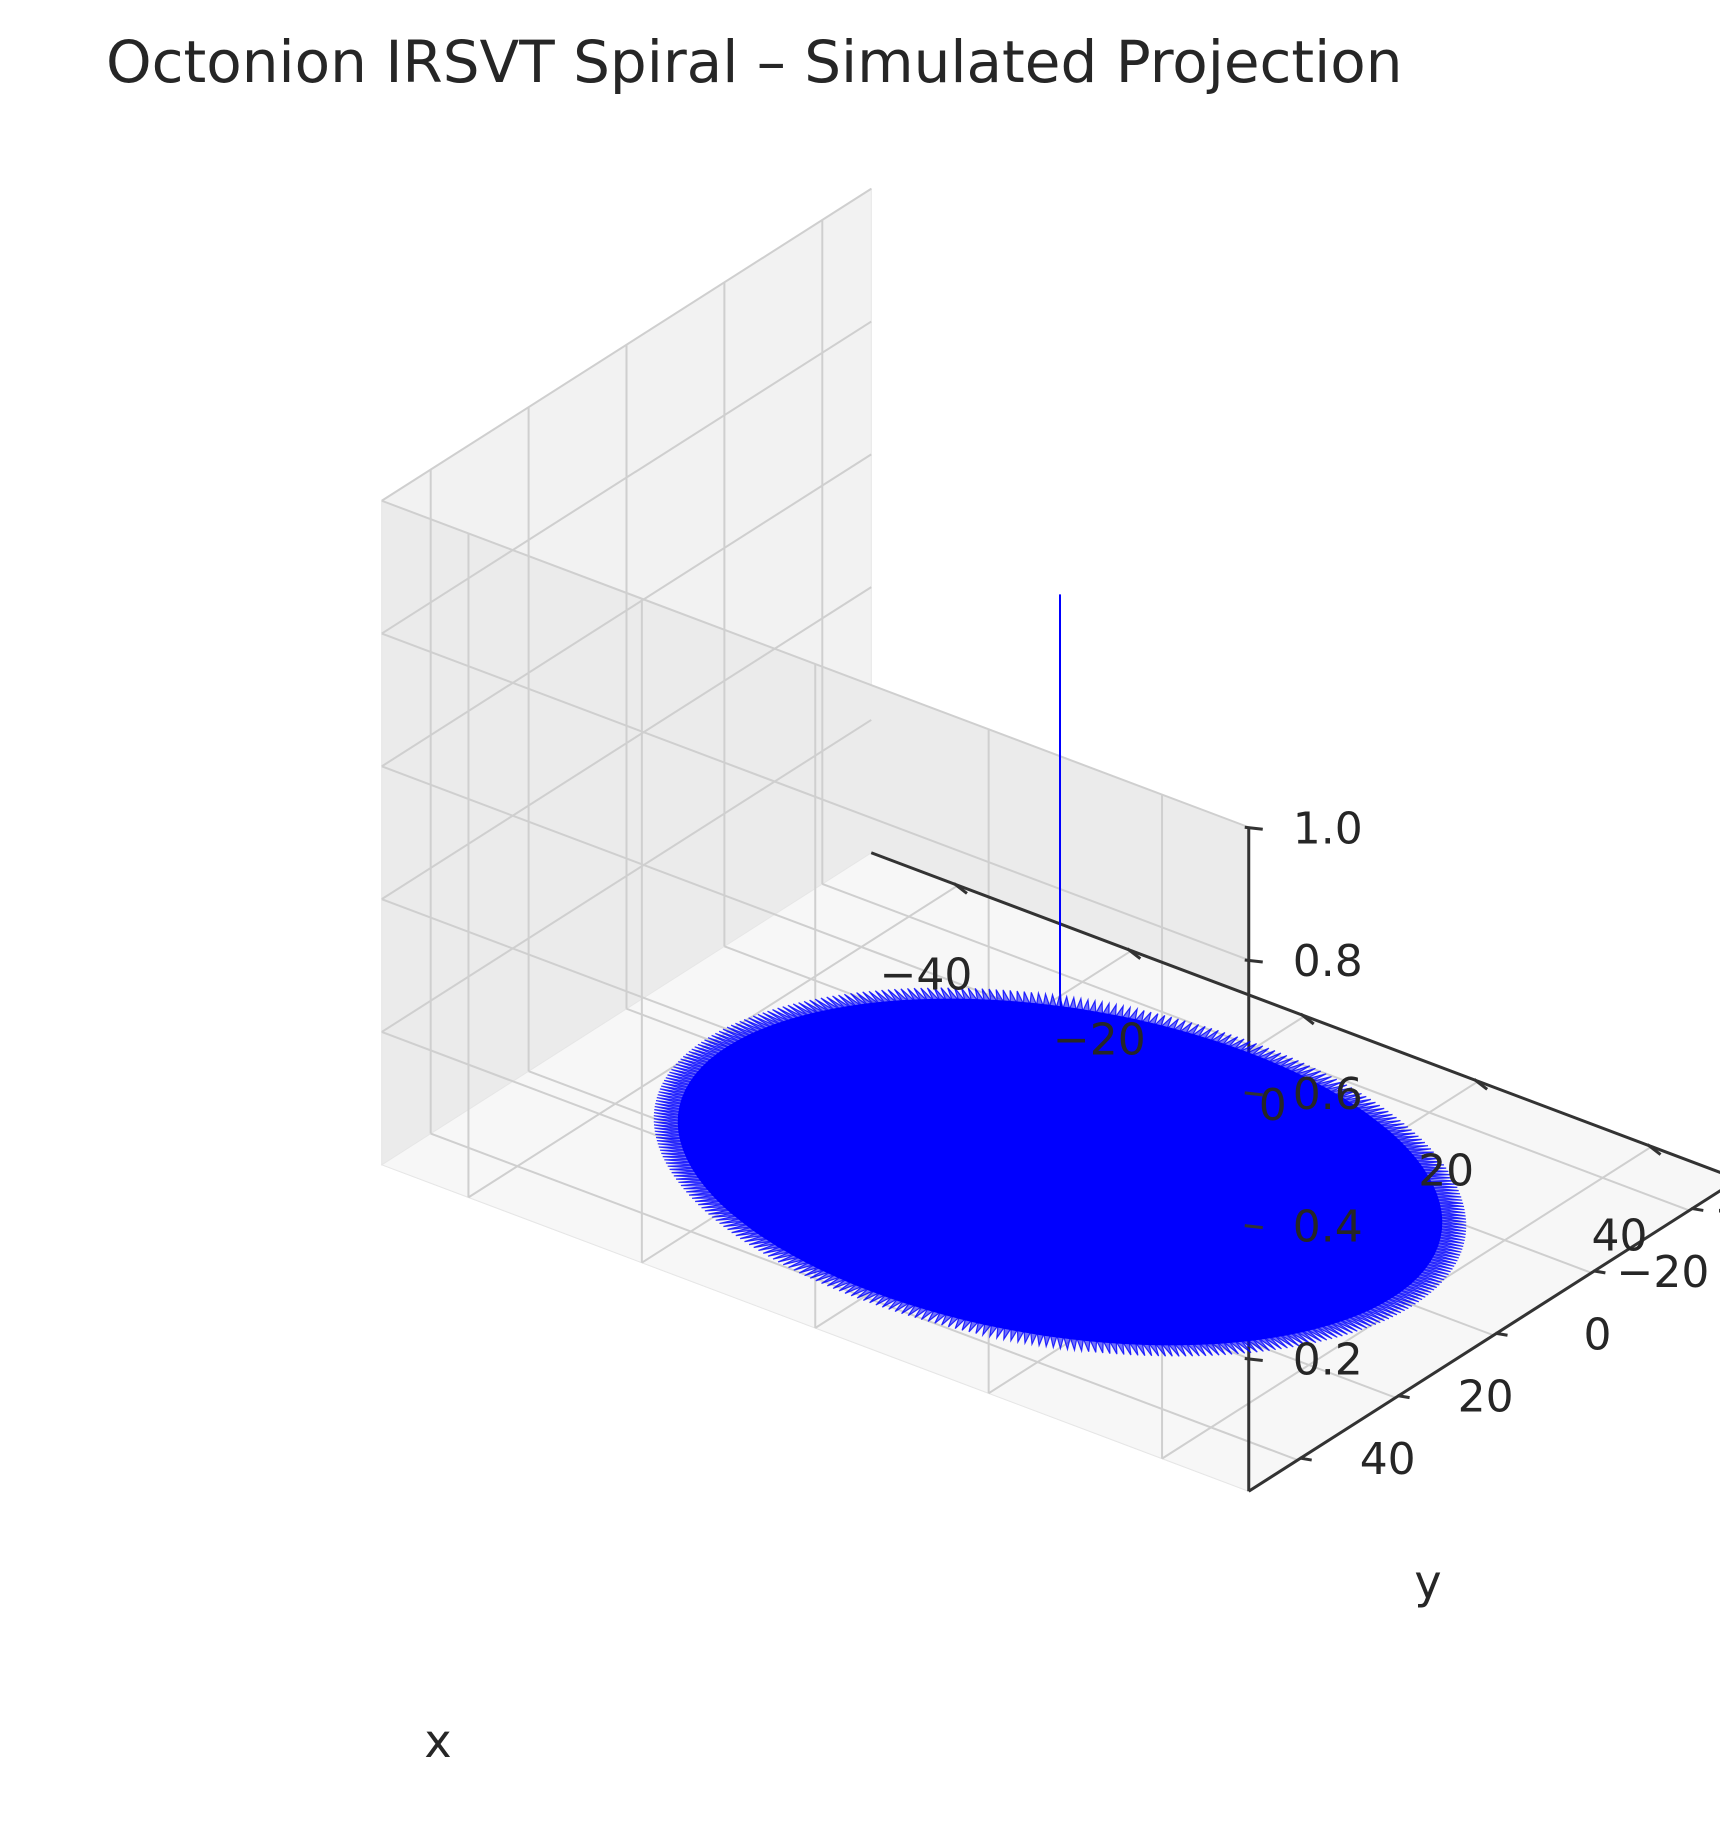  What do you see at coordinates (1328, 1360) in the screenshot?
I see `z-tick-label: 0.2` at bounding box center [1328, 1360].